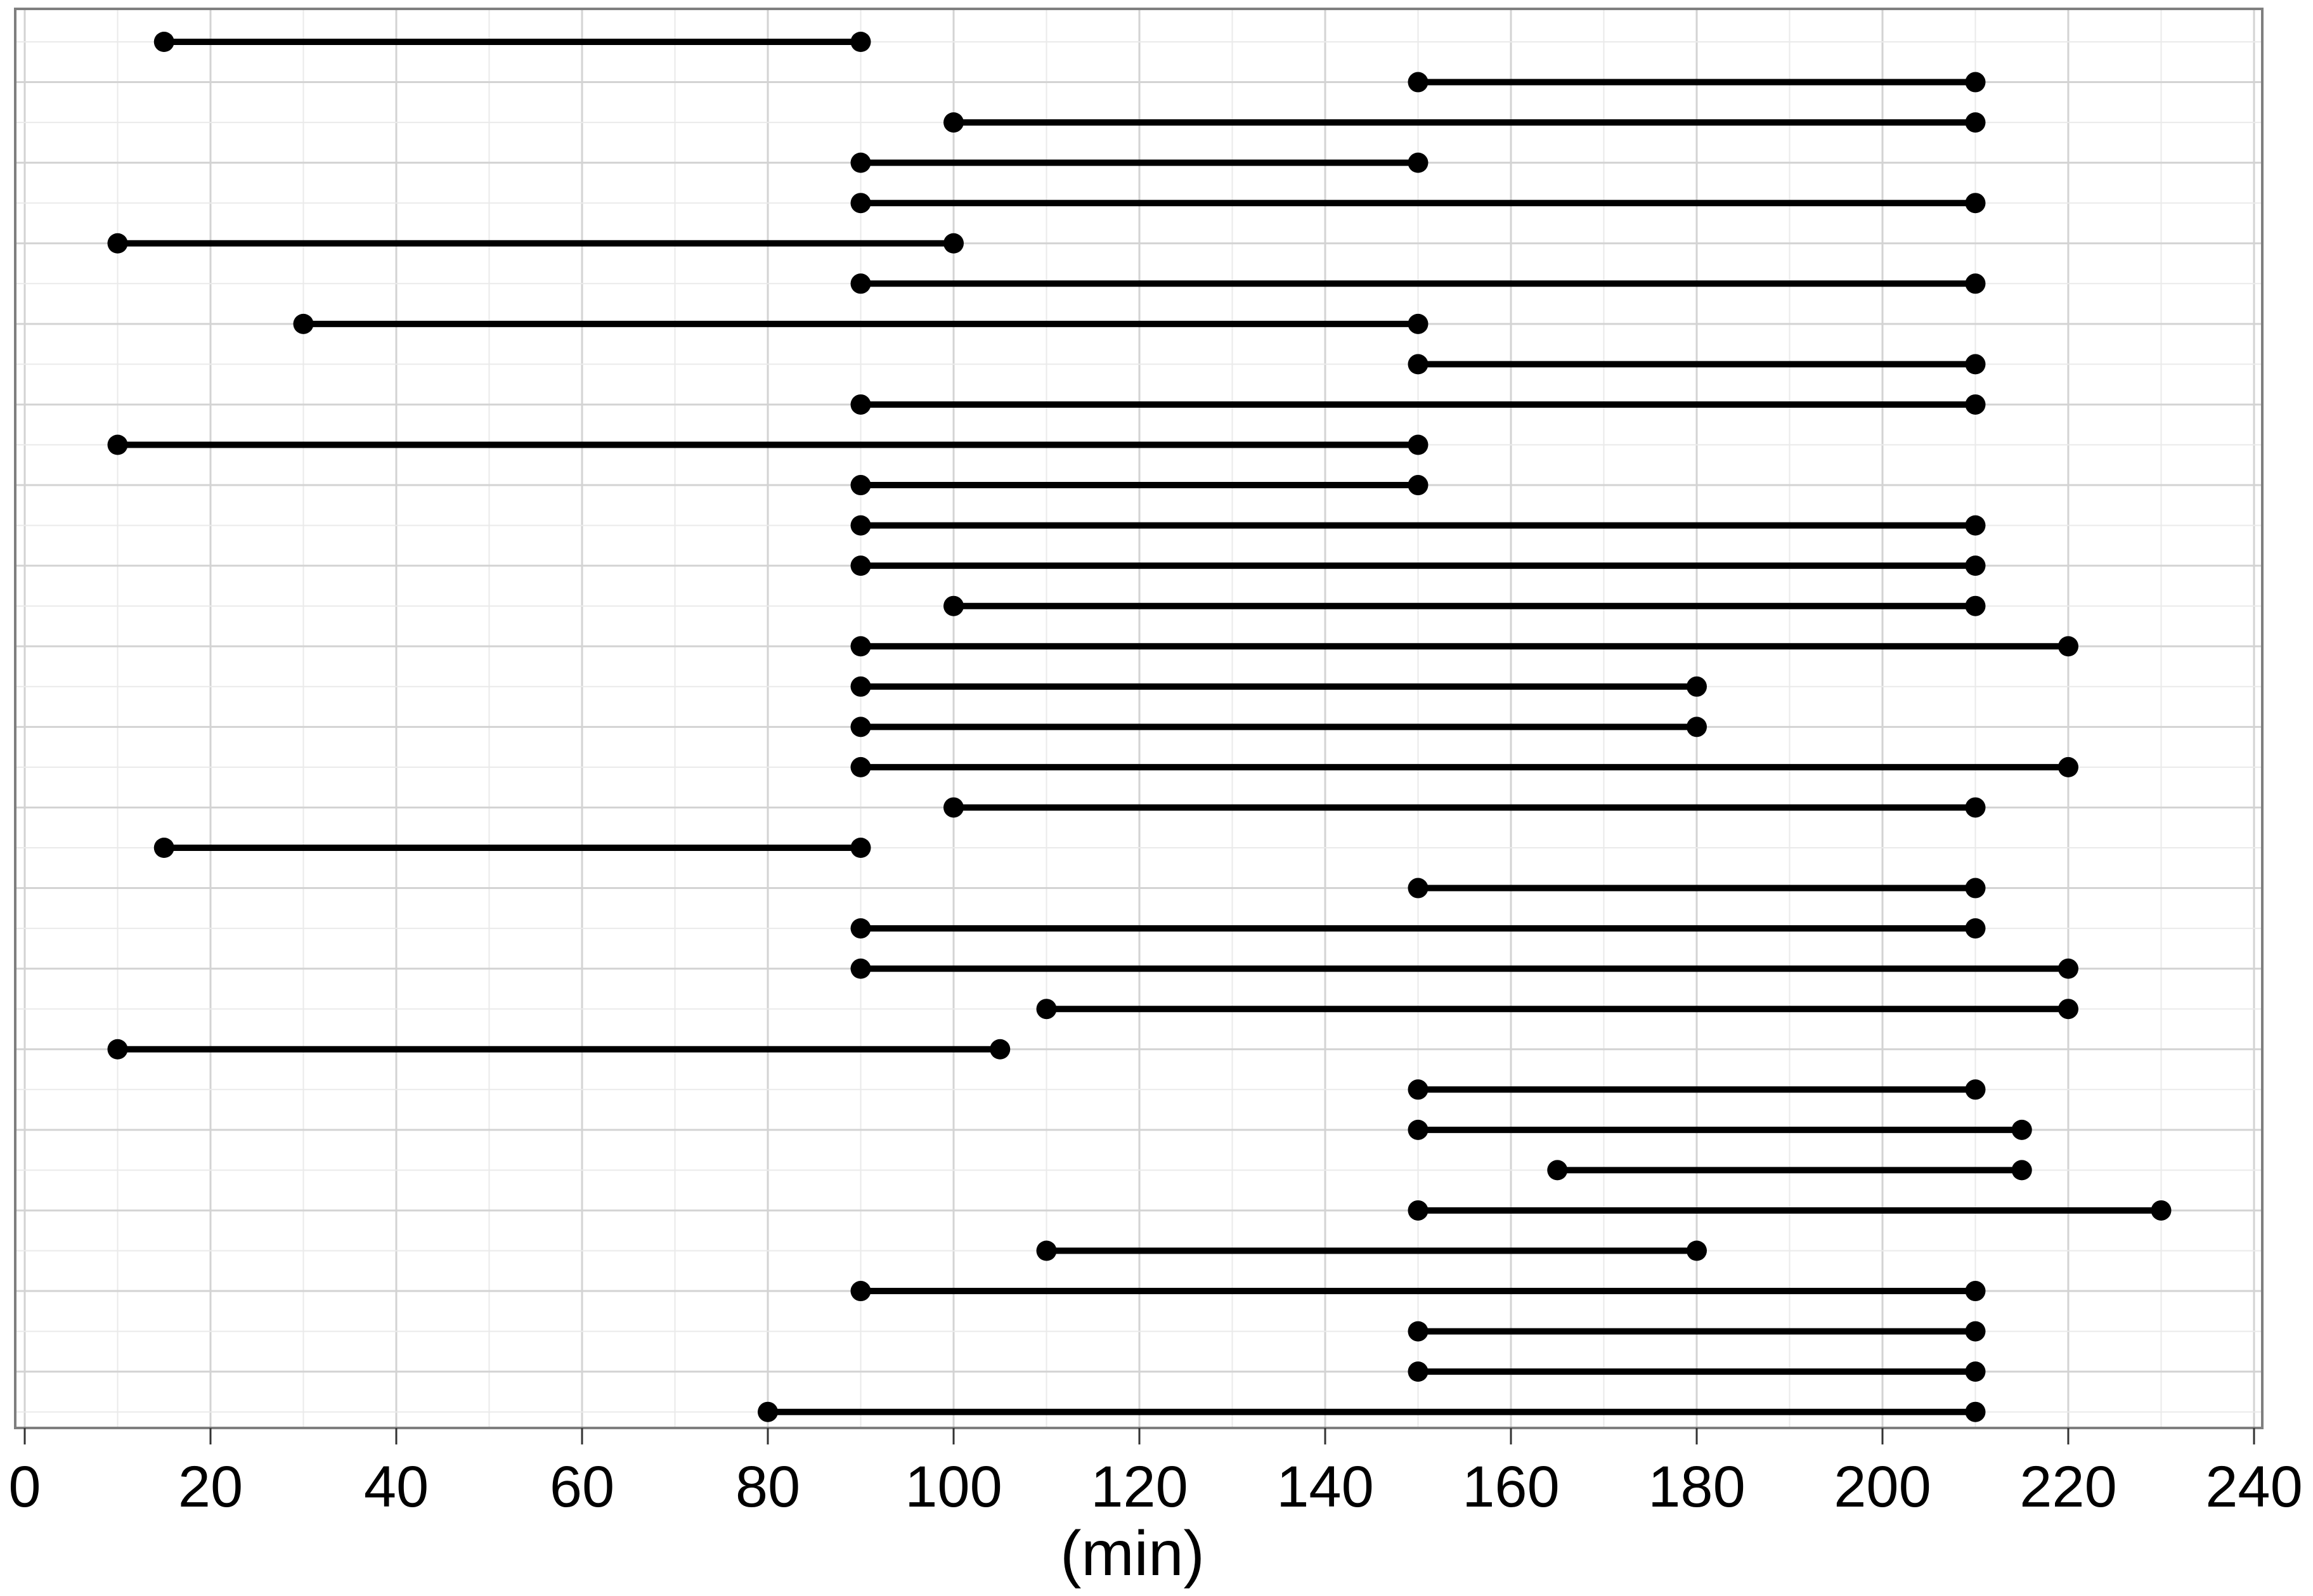 Image resolution: width=2313 pixels, height=1596 pixels. I want to click on axis-tick-label: 40, so click(396, 1487).